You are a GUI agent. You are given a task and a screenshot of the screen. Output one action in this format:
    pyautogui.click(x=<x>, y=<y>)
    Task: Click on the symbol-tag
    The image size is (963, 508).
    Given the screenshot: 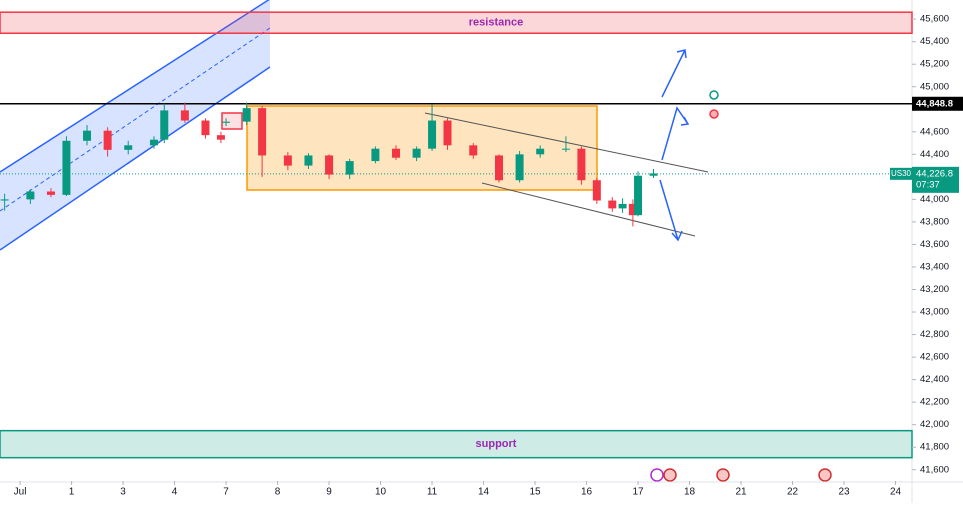 What is the action you would take?
    pyautogui.click(x=901, y=173)
    